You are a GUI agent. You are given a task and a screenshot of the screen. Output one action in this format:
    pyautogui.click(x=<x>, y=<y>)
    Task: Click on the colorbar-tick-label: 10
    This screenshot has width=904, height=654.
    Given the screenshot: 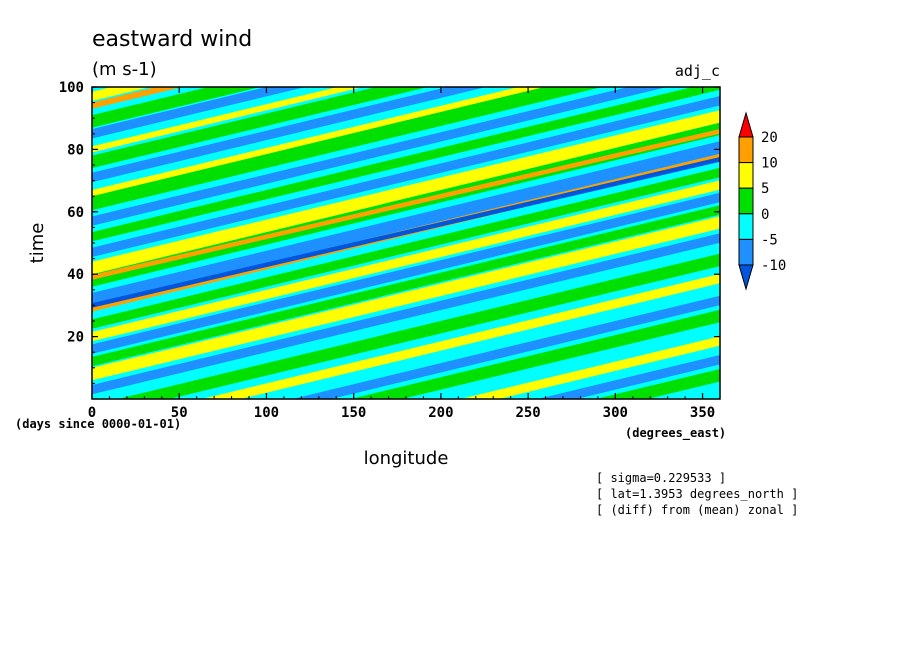 What is the action you would take?
    pyautogui.click(x=769, y=164)
    